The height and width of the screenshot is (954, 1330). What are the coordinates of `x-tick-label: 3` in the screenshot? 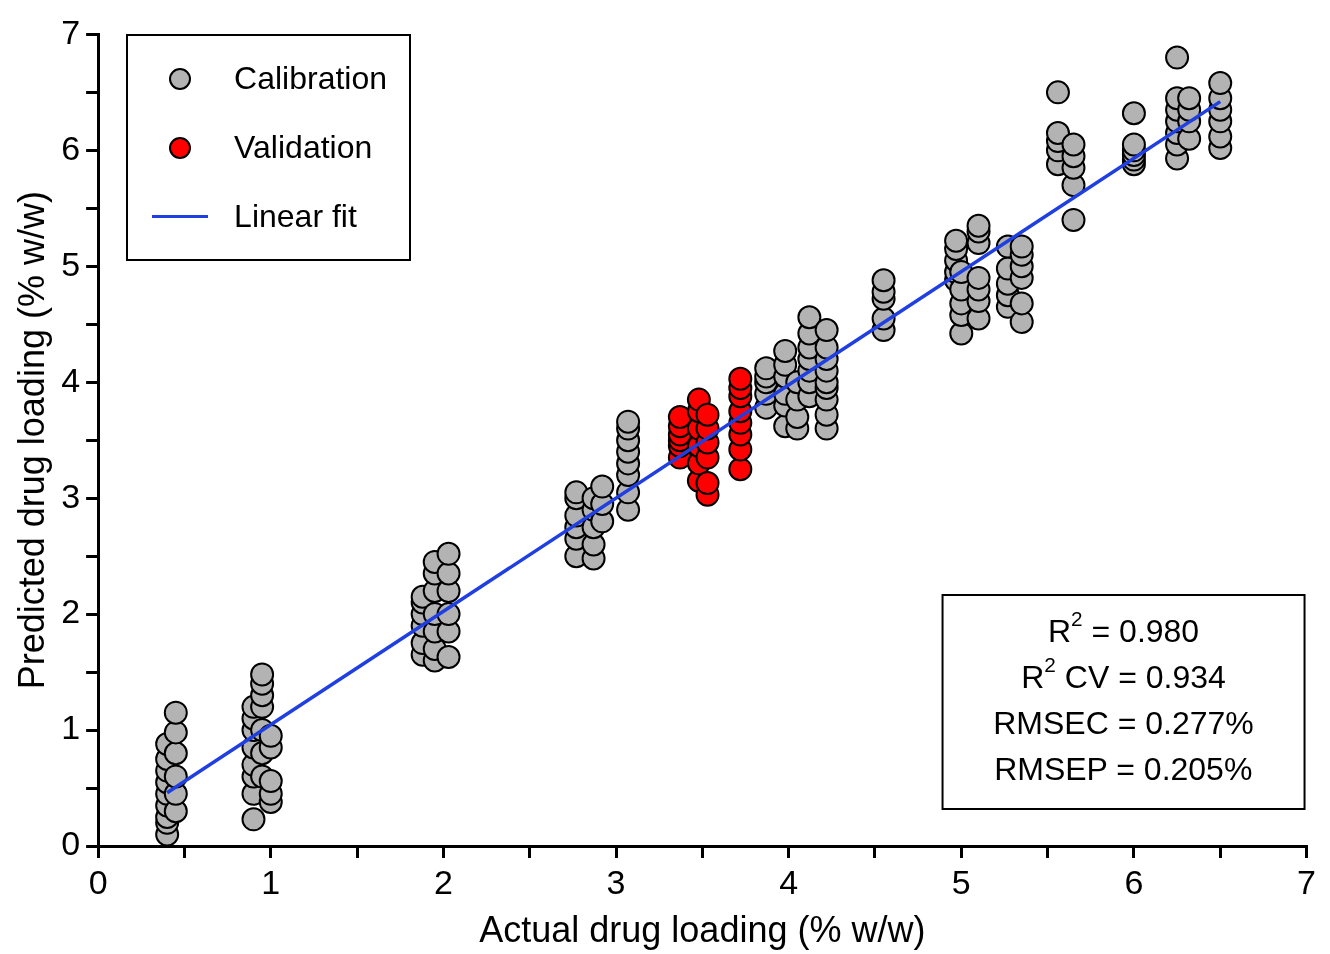 It's located at (616, 881).